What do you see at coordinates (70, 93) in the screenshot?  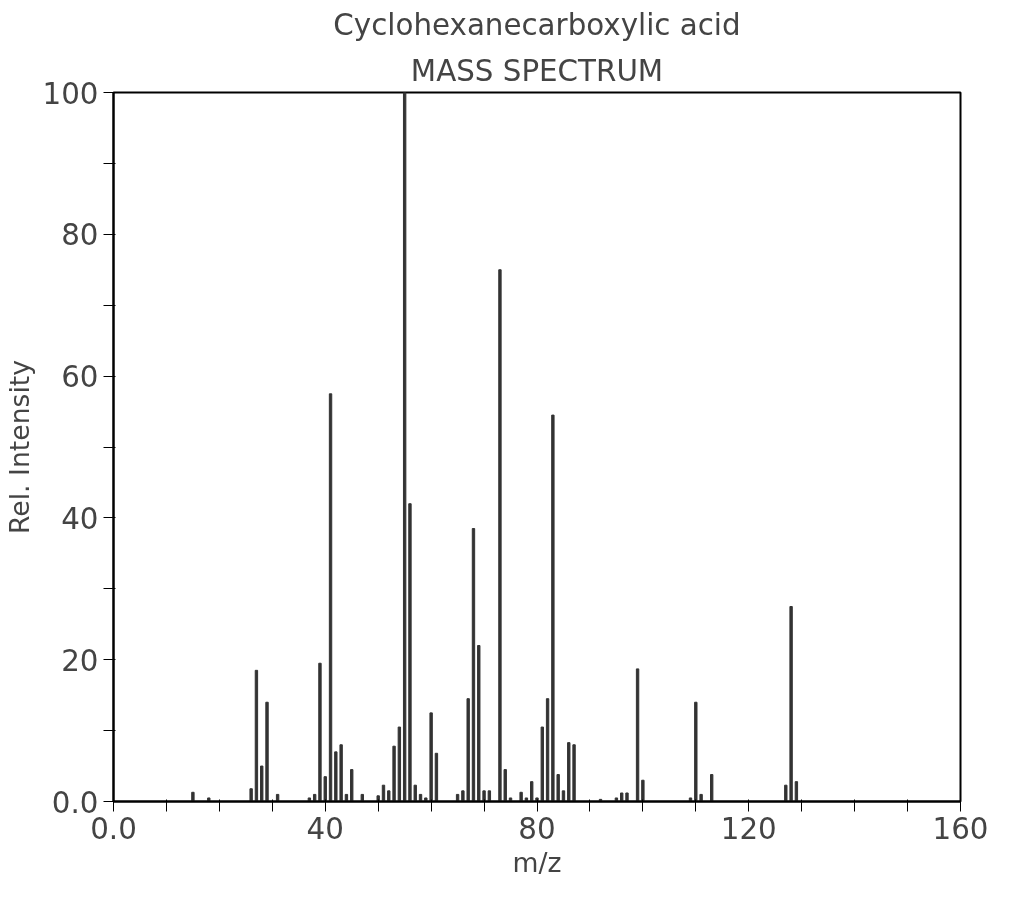 I see `y-tick-label: 100` at bounding box center [70, 93].